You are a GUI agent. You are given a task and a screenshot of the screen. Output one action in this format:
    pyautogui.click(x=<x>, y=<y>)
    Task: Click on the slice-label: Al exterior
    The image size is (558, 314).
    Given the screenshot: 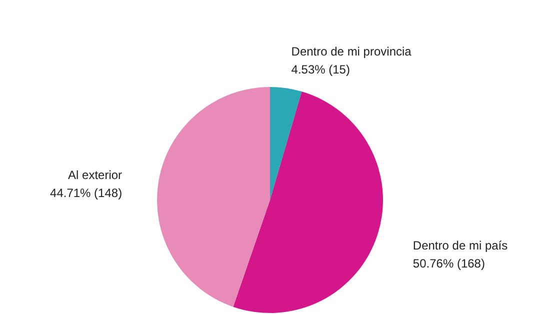 What is the action you would take?
    pyautogui.click(x=95, y=175)
    